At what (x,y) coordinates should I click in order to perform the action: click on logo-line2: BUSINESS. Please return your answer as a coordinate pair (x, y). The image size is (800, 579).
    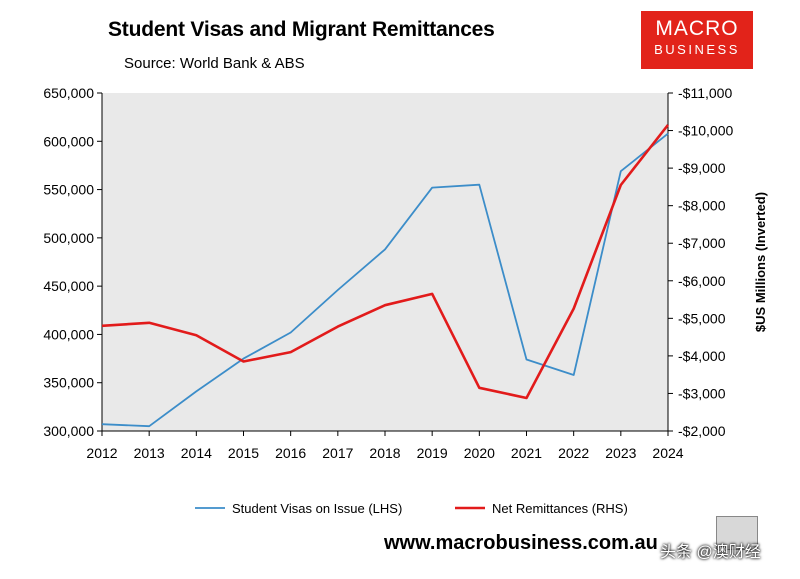
    Looking at the image, I should click on (697, 49).